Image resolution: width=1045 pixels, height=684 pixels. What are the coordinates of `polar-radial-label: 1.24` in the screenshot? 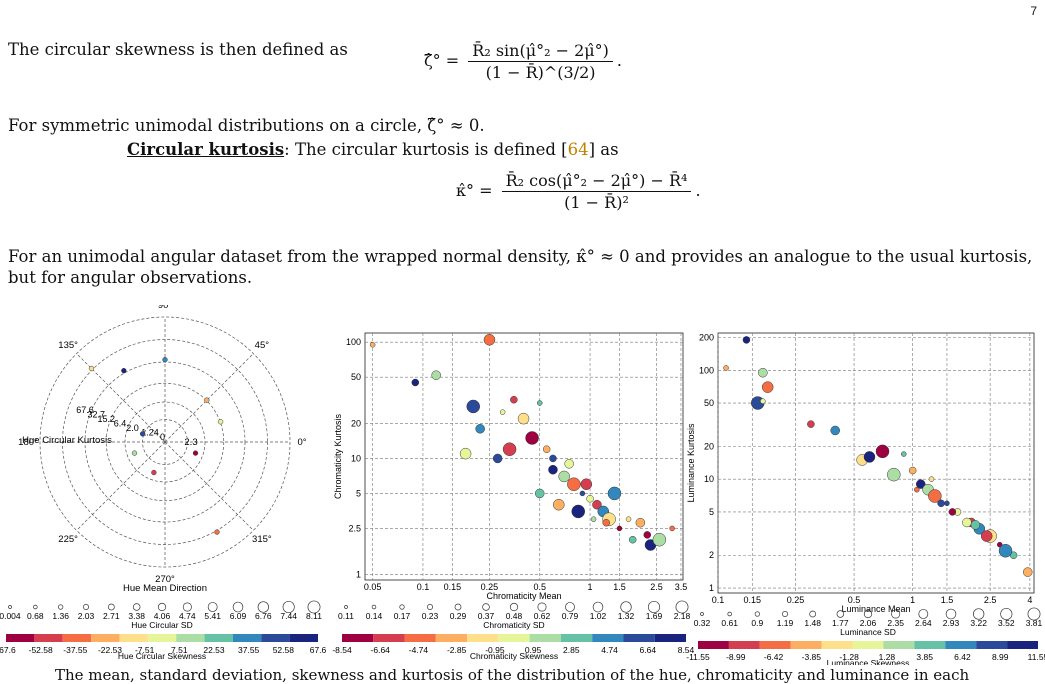 It's located at (150, 433).